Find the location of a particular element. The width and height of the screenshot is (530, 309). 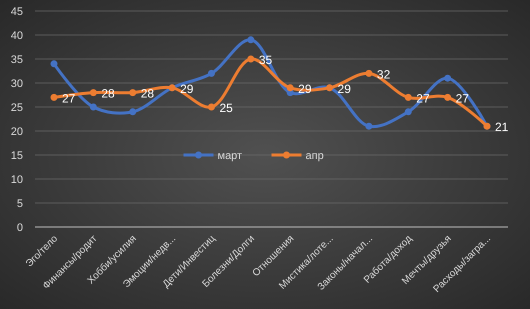

y-tick-label: 0 is located at coordinates (19, 228).